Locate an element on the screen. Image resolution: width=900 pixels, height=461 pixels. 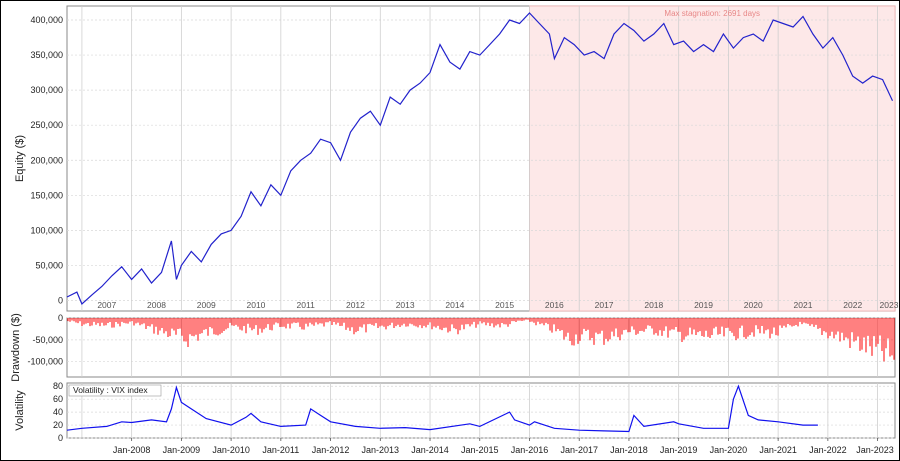
year-label: 2009 is located at coordinates (206, 305).